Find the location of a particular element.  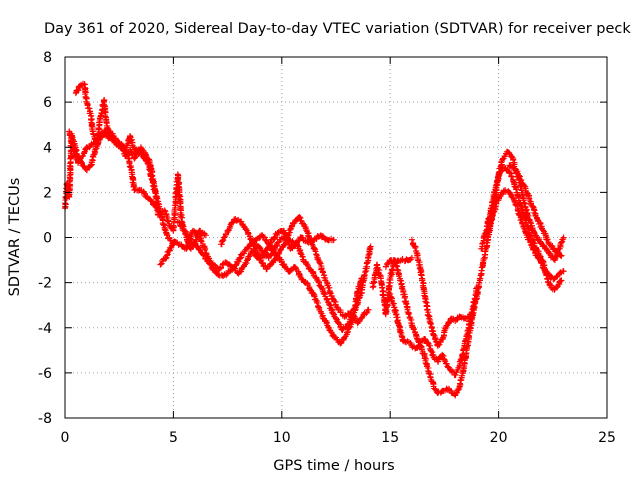

y-axis-label: SDTVAR / TECUs is located at coordinates (15, 237).